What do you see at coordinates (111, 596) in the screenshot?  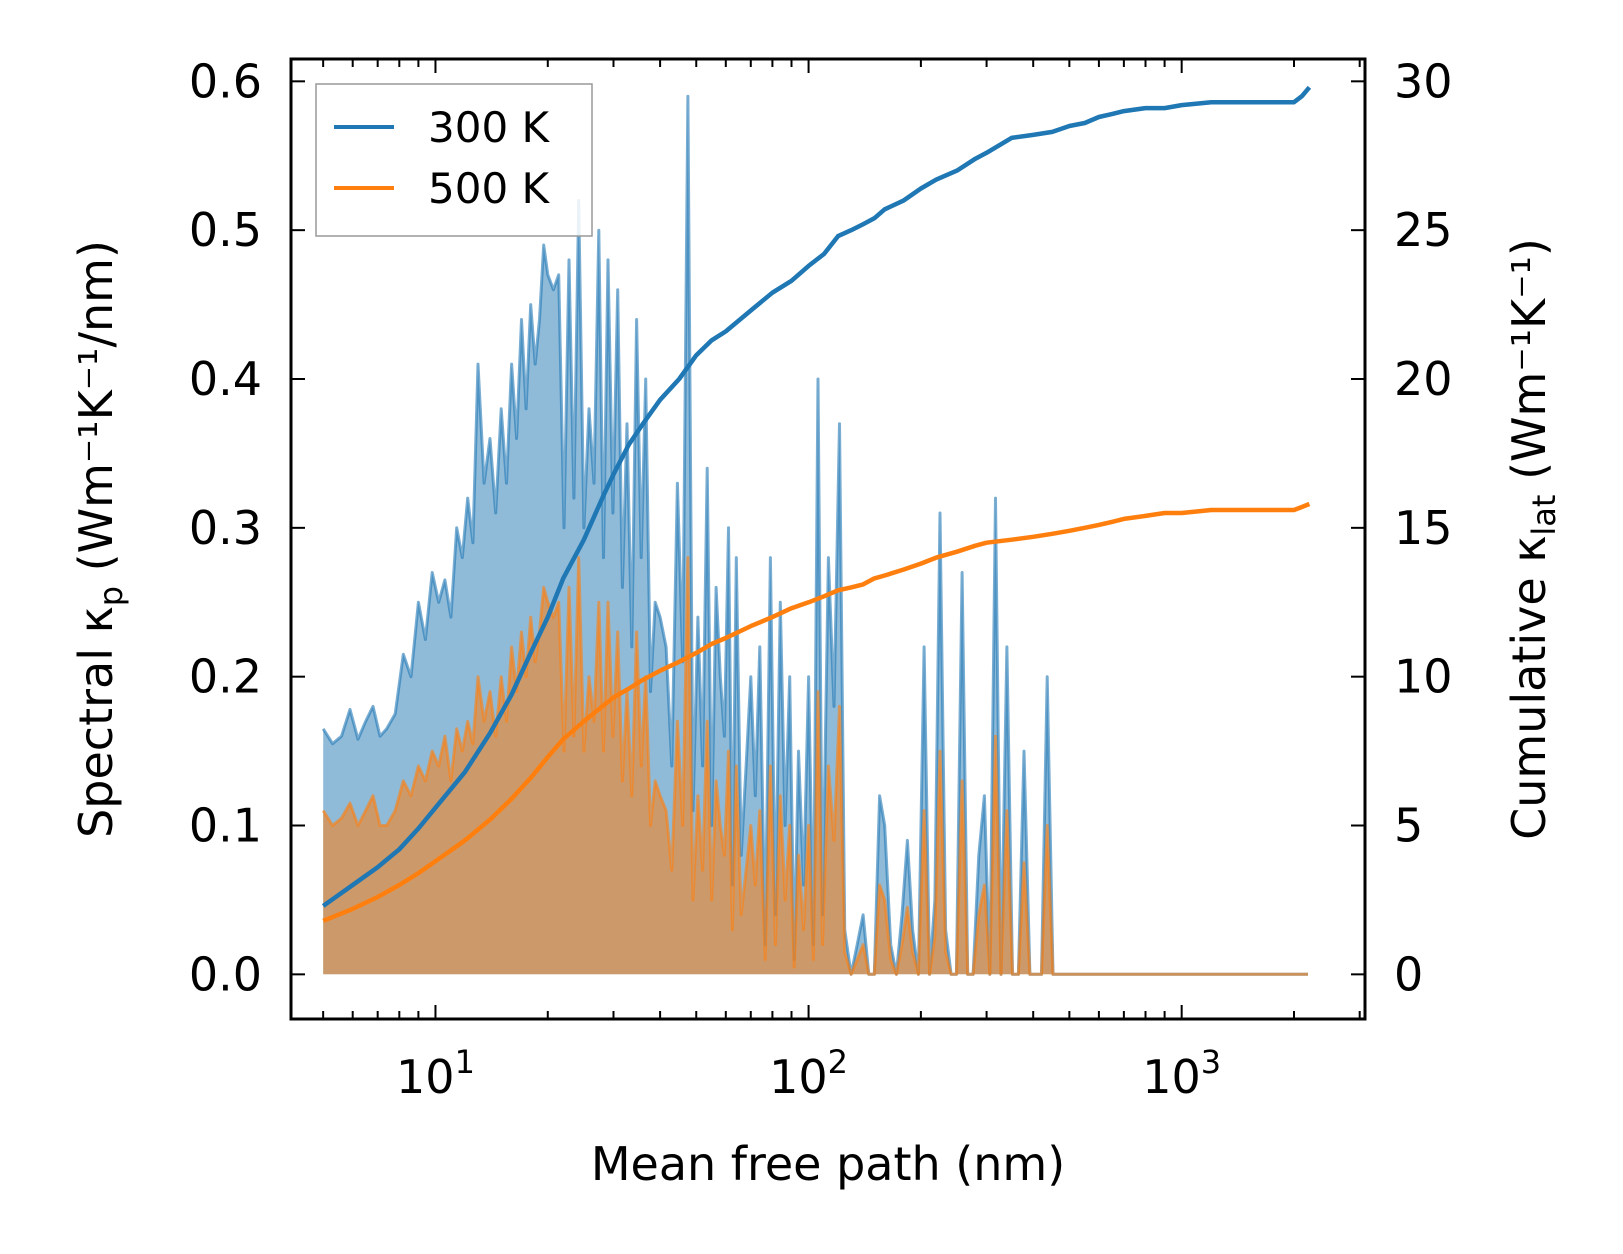 I see `y-left-title-sub: p` at bounding box center [111, 596].